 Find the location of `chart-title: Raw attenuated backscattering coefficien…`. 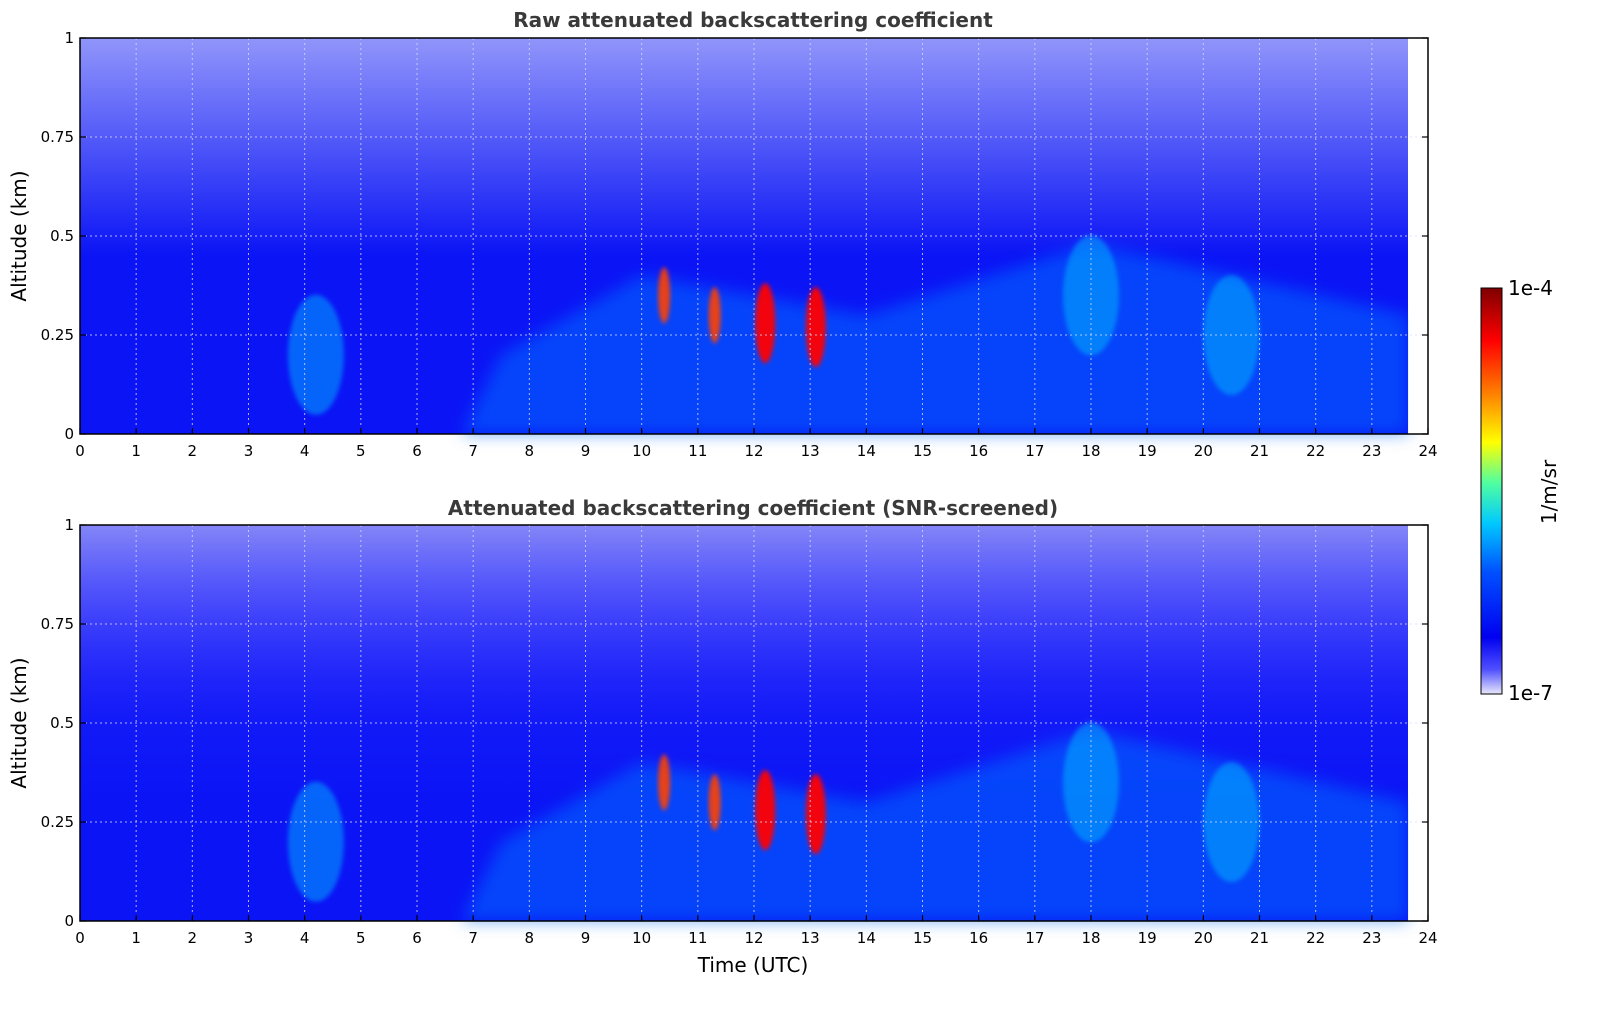

chart-title: Raw attenuated backscattering coefficien… is located at coordinates (753, 20).